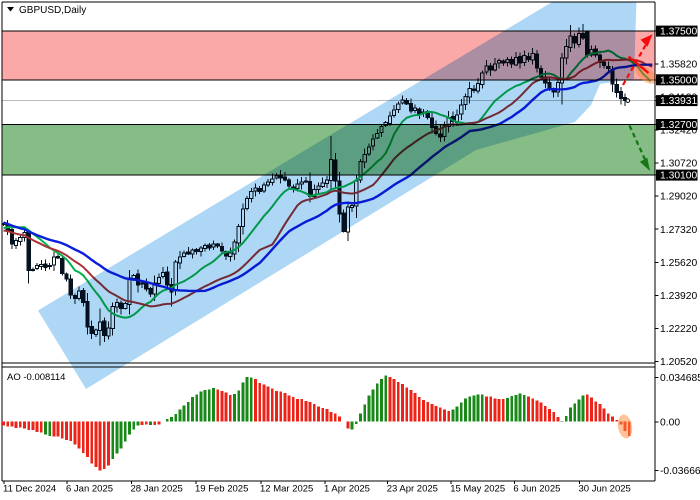 The height and width of the screenshot is (500, 700). Describe the element at coordinates (678, 263) in the screenshot. I see `svg-text: 1.25620` at that location.